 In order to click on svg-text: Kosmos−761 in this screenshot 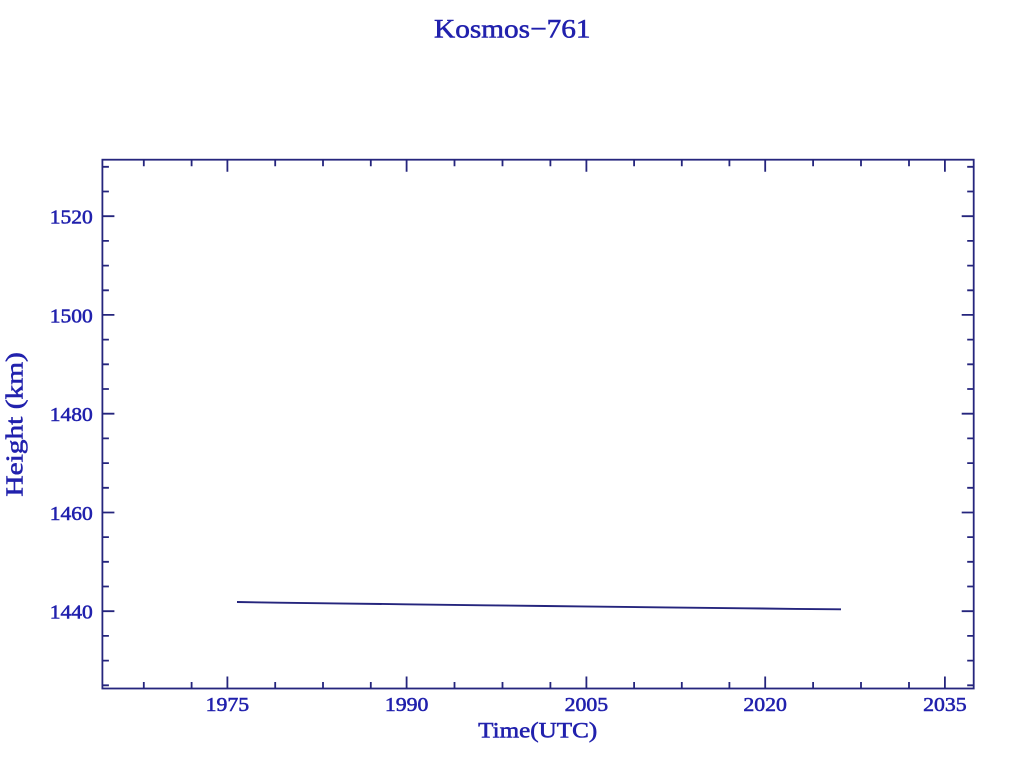, I will do `click(512, 29)`.